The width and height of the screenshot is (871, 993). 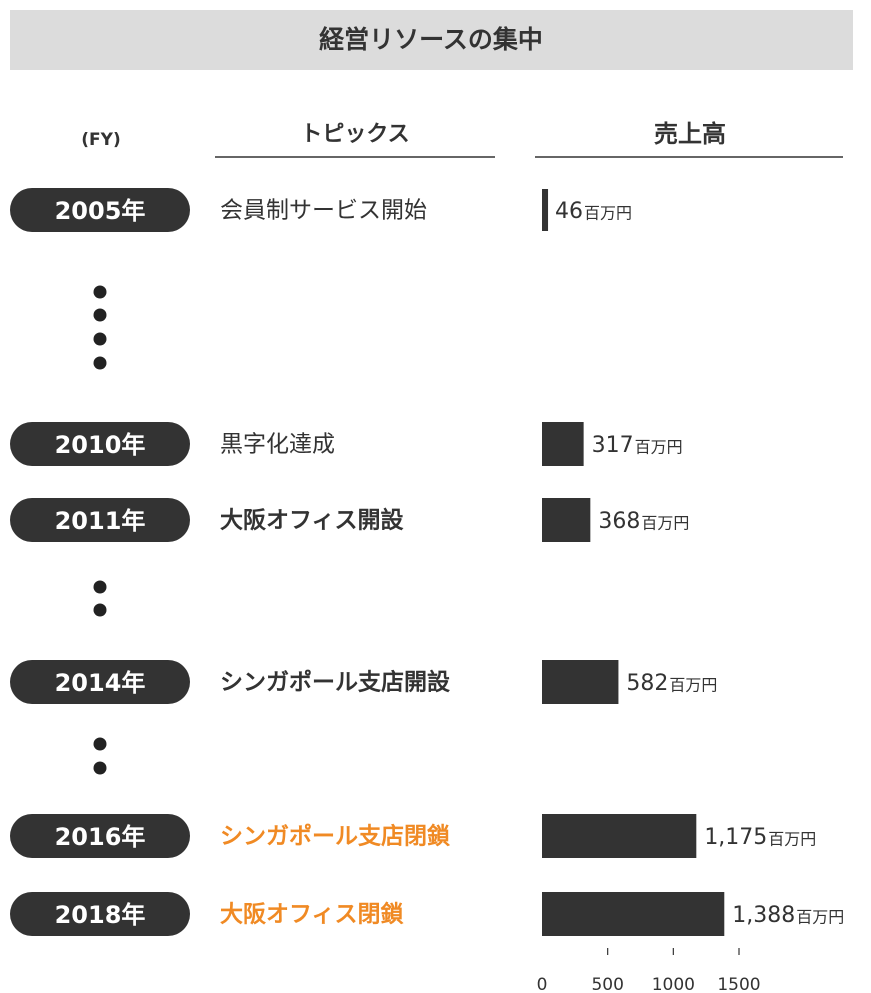 I want to click on year-label: 2016年, so click(x=100, y=837).